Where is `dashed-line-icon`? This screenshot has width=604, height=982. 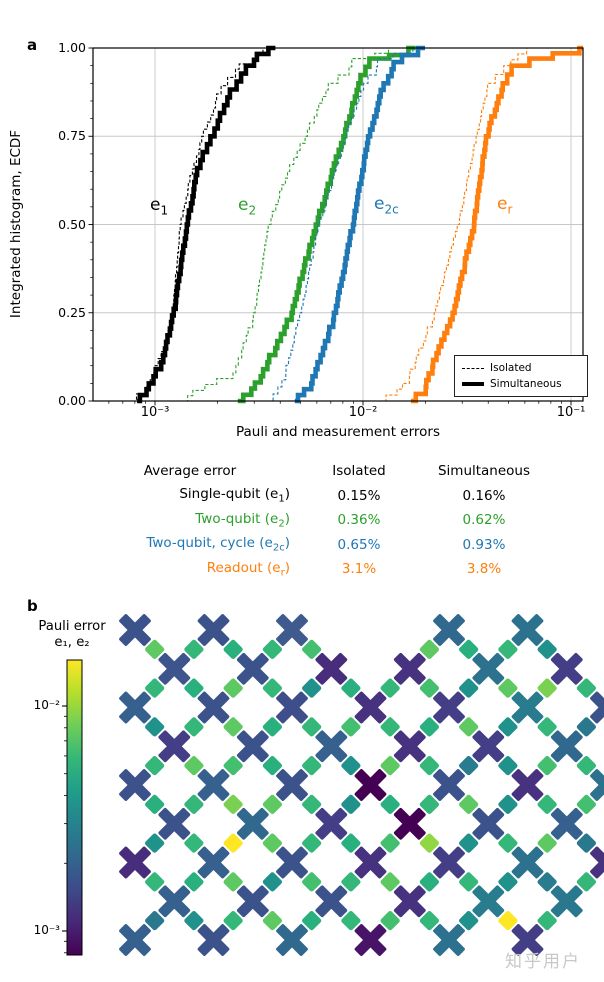 dashed-line-icon is located at coordinates (473, 368).